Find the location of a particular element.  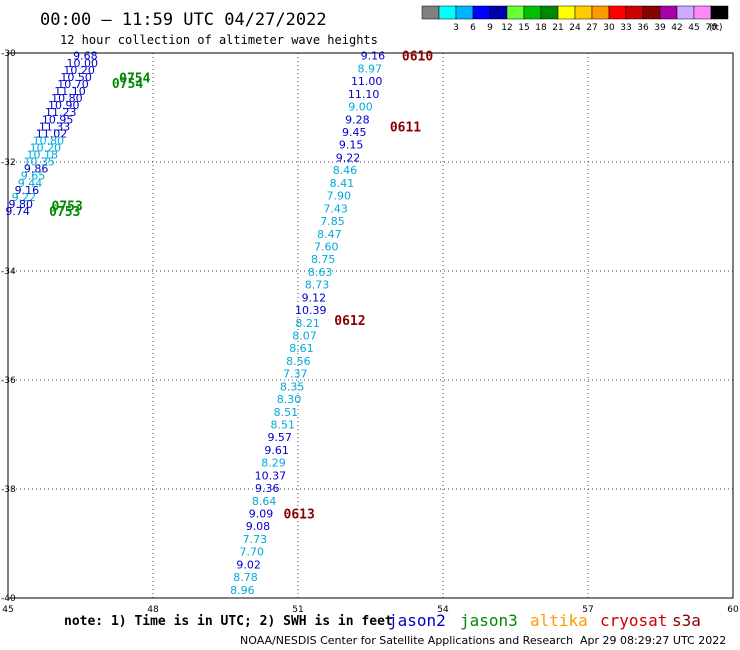

main-track-value: 8.64 is located at coordinates (264, 501).